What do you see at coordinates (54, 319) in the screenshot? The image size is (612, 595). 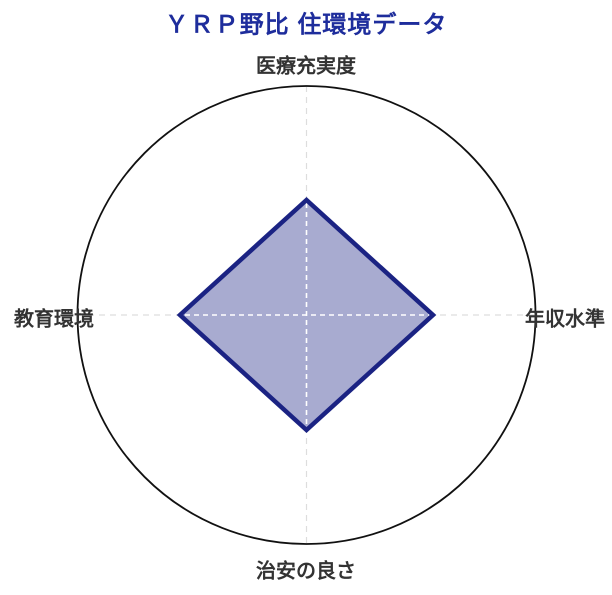 I see `axis-label-education: 教育環境` at bounding box center [54, 319].